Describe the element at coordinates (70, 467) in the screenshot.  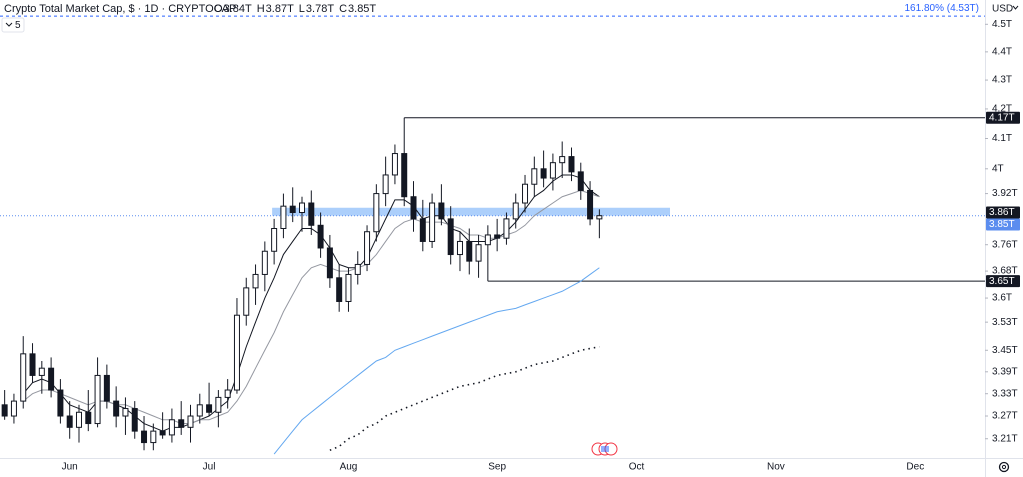
I see `x-tick-label: Jun` at that location.